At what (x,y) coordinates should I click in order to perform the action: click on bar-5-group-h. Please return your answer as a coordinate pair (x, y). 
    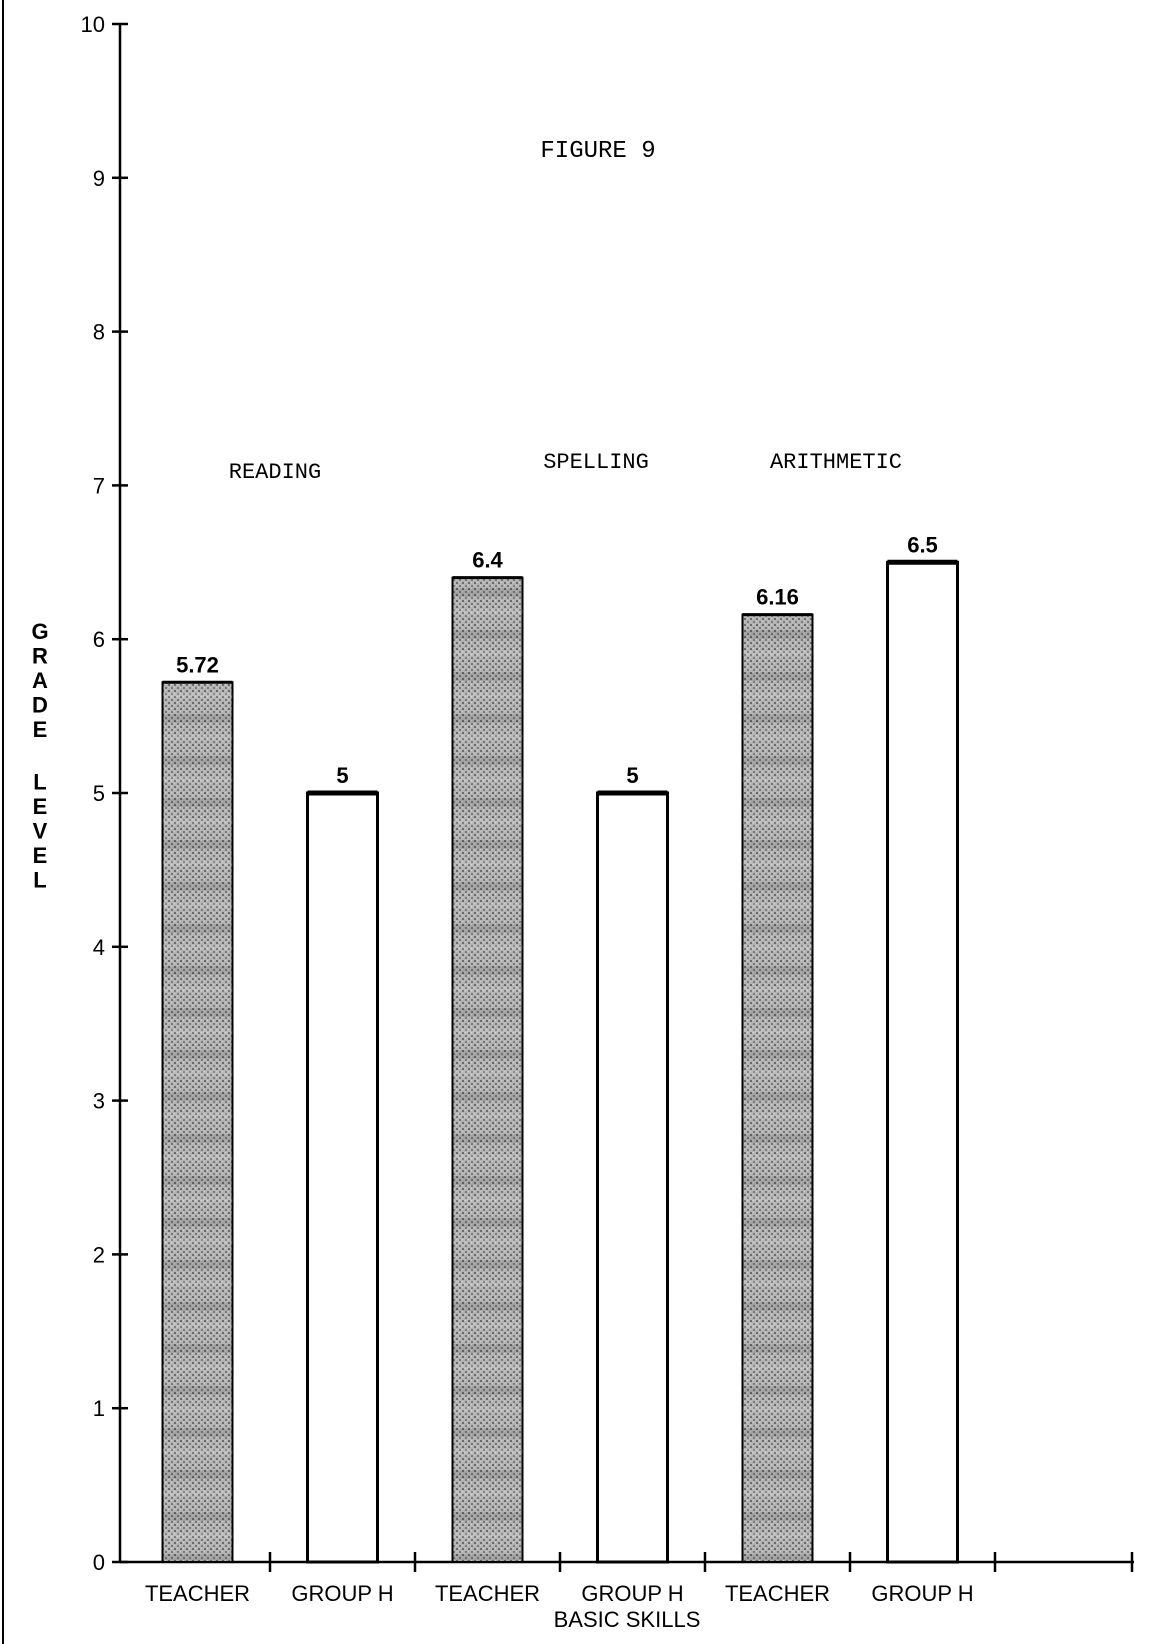
    Looking at the image, I should click on (922, 1062).